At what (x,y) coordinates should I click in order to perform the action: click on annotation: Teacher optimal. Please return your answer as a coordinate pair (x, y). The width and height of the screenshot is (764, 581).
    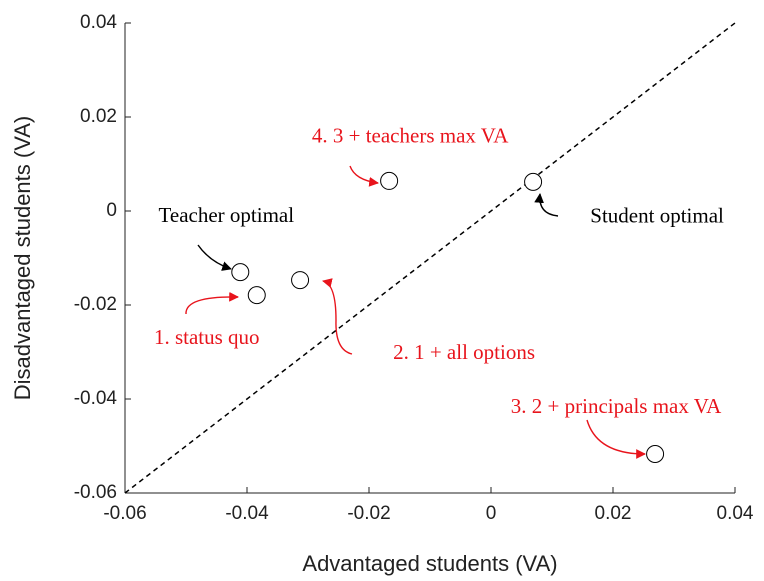
    Looking at the image, I should click on (227, 215).